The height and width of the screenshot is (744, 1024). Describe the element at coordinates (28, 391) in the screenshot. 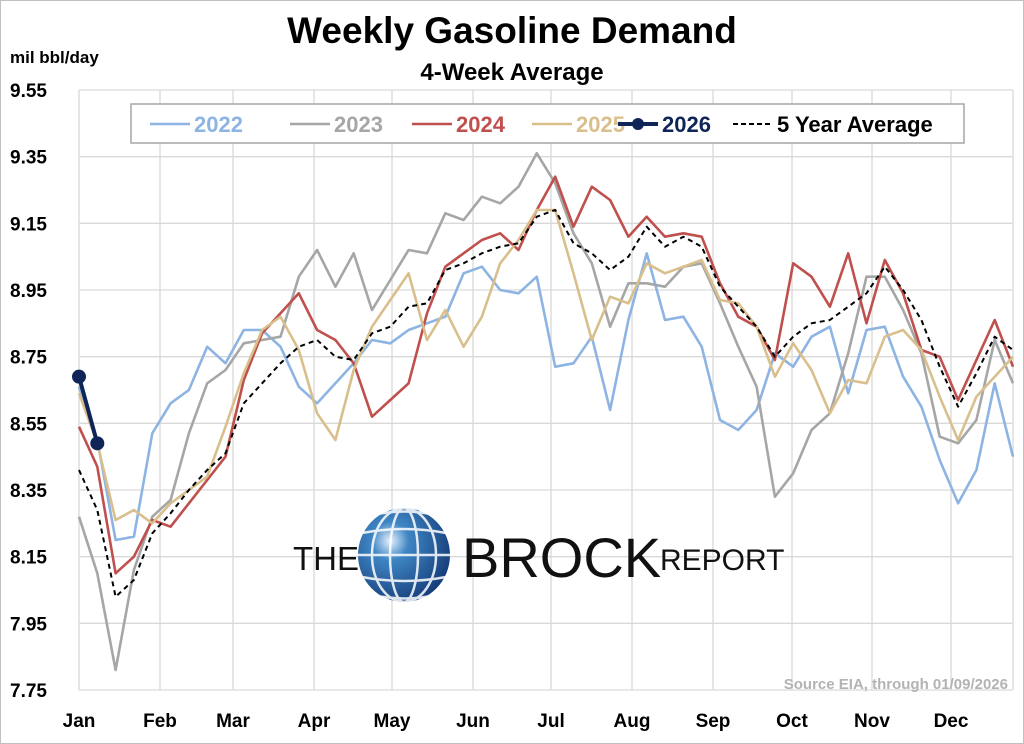

I see `y-axis: 9.55 9.35 9.15 8.95 8.75 8.55 8.35 8.15 7.95 7.75` at that location.